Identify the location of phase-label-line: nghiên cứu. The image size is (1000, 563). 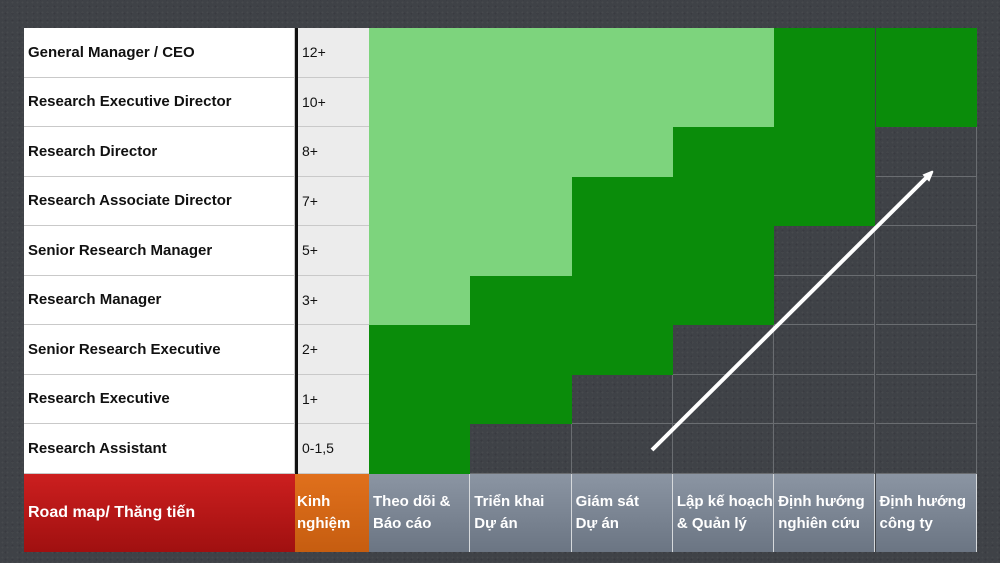
(819, 523).